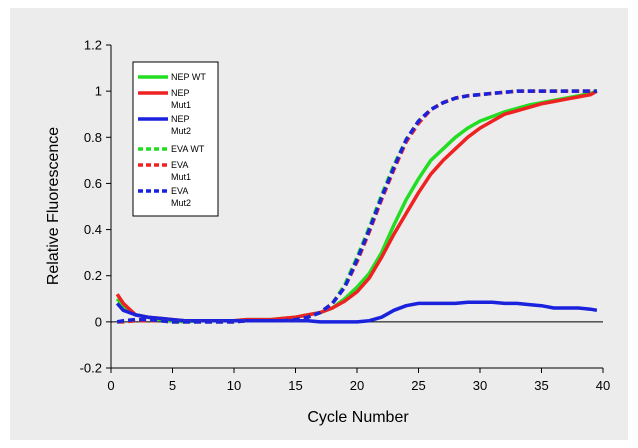  What do you see at coordinates (188, 149) in the screenshot?
I see `legend-label: EVA WT` at bounding box center [188, 149].